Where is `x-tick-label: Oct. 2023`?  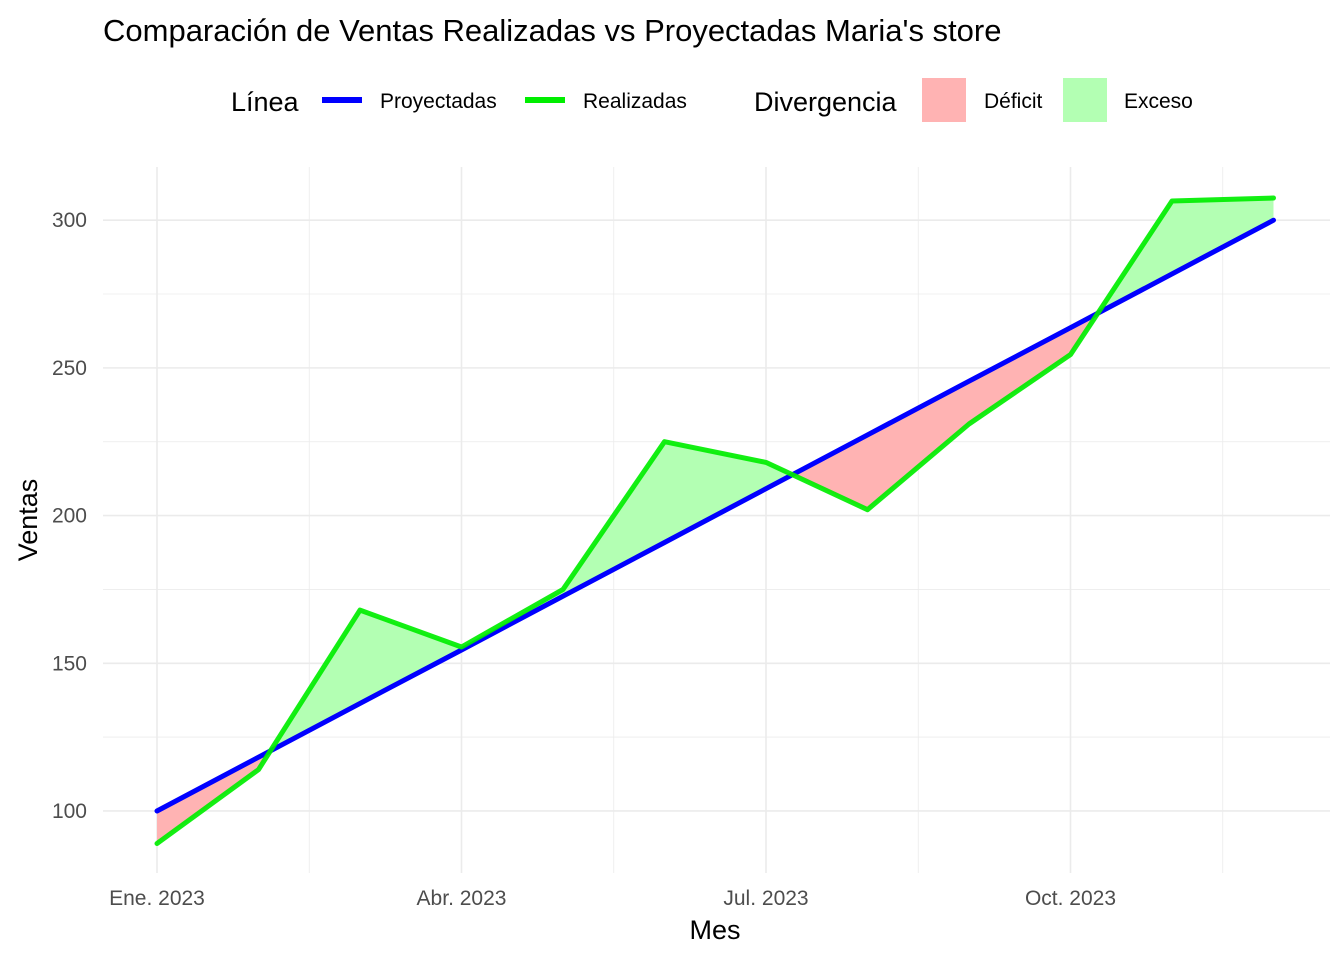
x-tick-label: Oct. 2023 is located at coordinates (1070, 898).